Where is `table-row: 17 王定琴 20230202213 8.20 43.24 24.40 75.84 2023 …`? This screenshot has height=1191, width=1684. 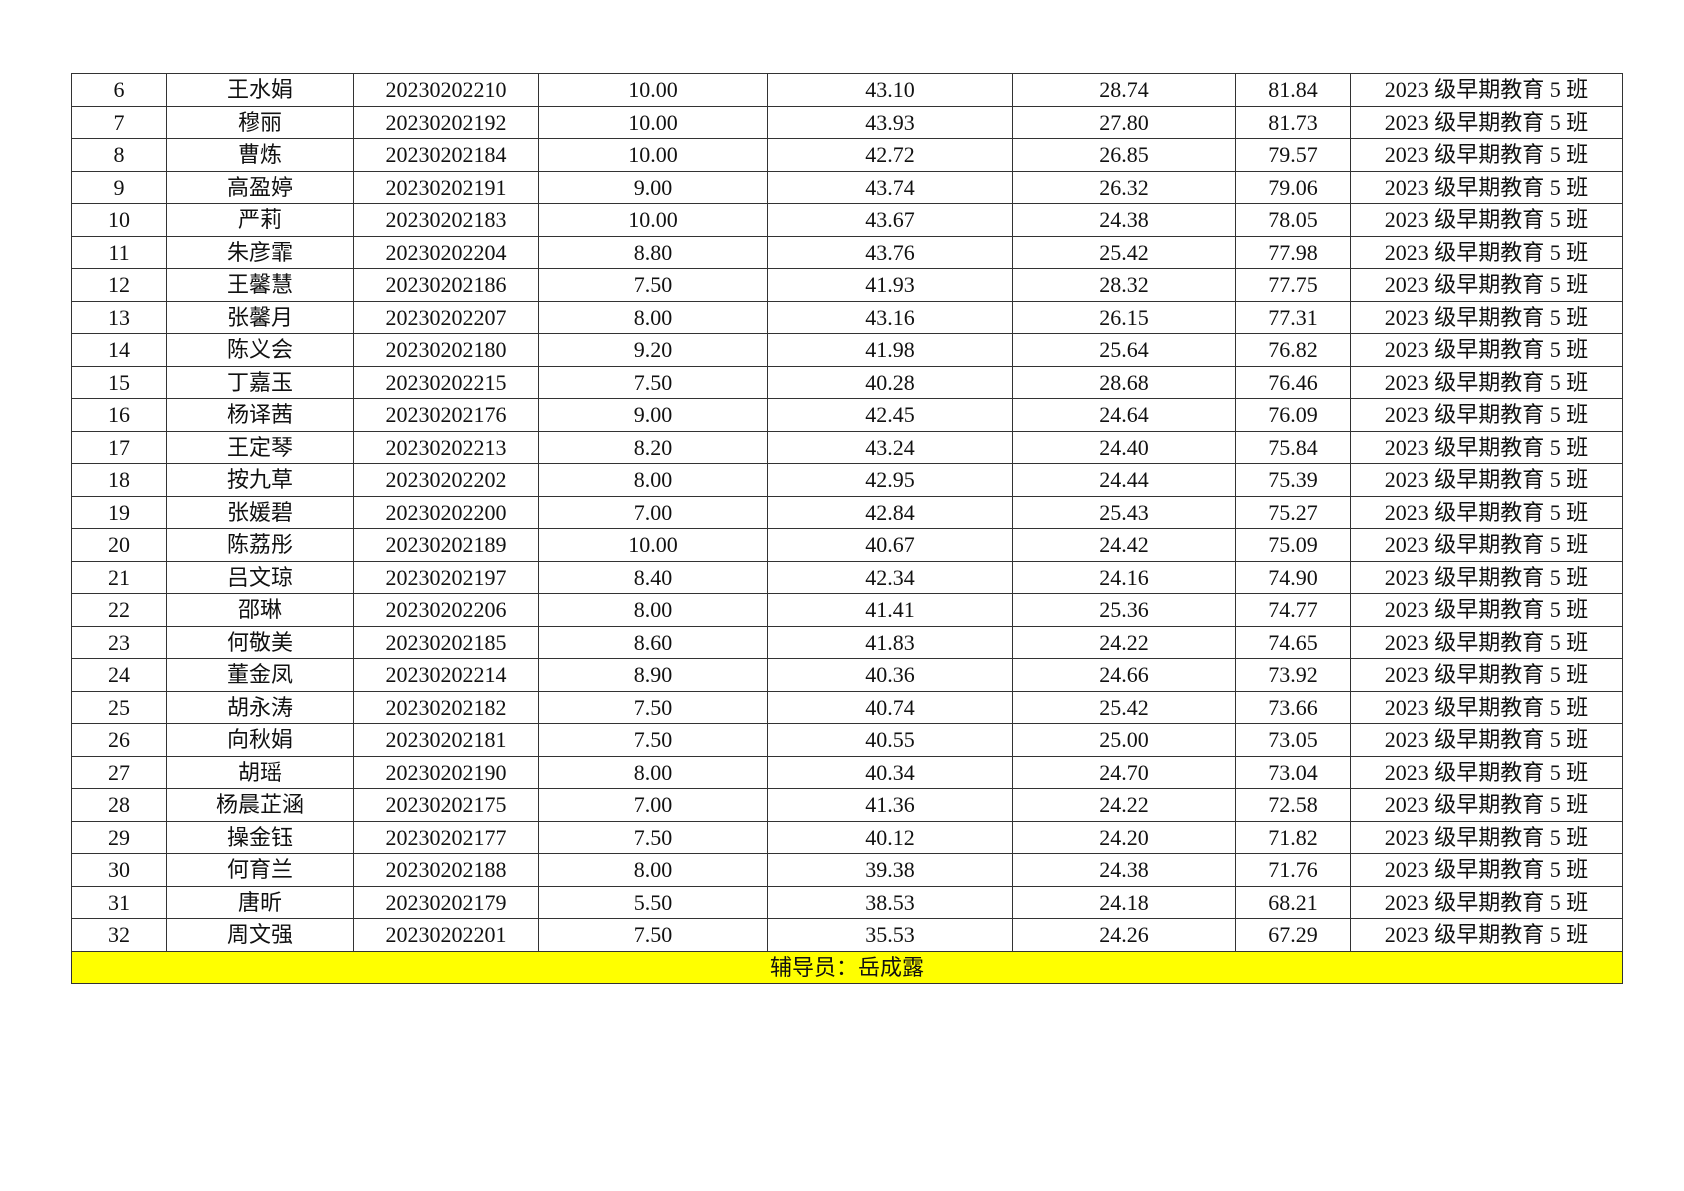 table-row: 17 王定琴 20230202213 8.20 43.24 24.40 75.84 2023 … is located at coordinates (847, 447).